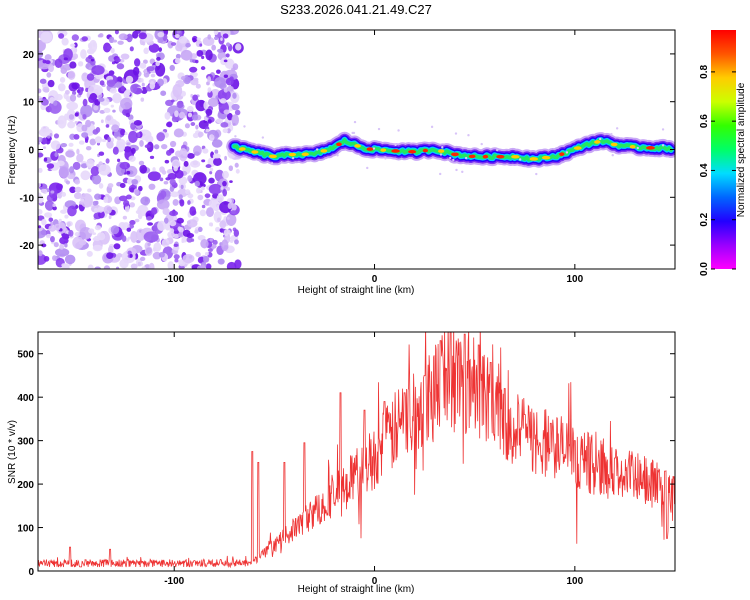 The image size is (750, 600). Describe the element at coordinates (25, 442) in the screenshot. I see `ytick-label: 300` at that location.